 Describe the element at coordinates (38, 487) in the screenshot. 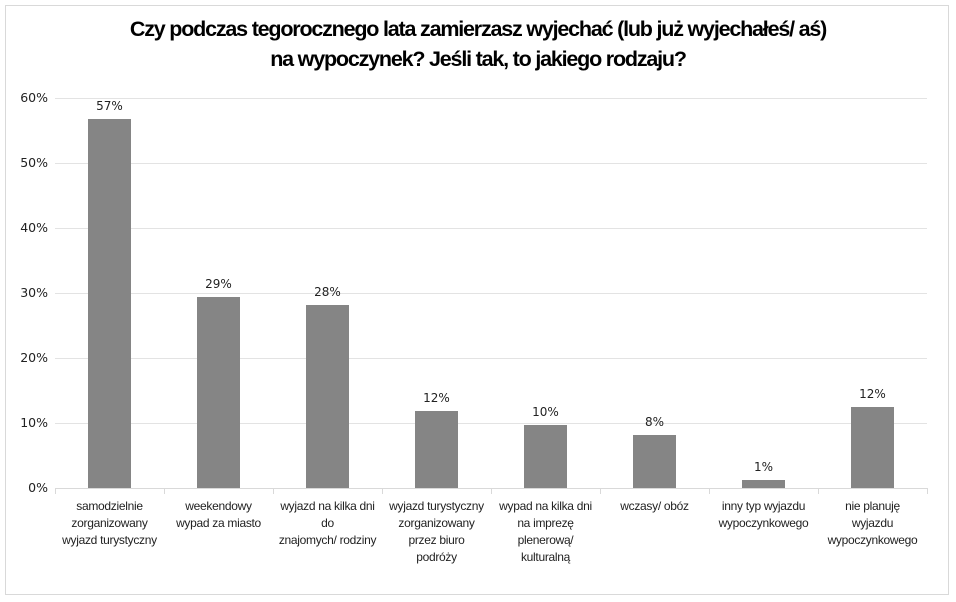

I see `y-tick-label: 0%` at that location.